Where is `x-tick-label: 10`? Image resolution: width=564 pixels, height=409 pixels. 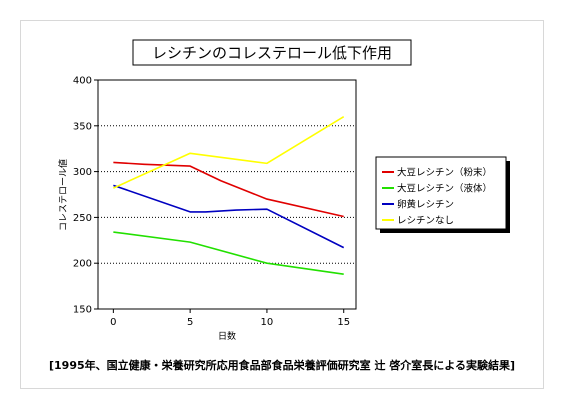 x-tick-label: 10 is located at coordinates (267, 322).